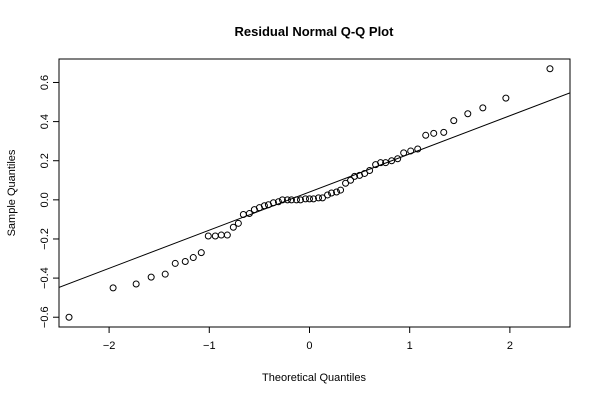 This screenshot has height=400, width=599. What do you see at coordinates (309, 346) in the screenshot?
I see `x-tick-label: 0` at bounding box center [309, 346].